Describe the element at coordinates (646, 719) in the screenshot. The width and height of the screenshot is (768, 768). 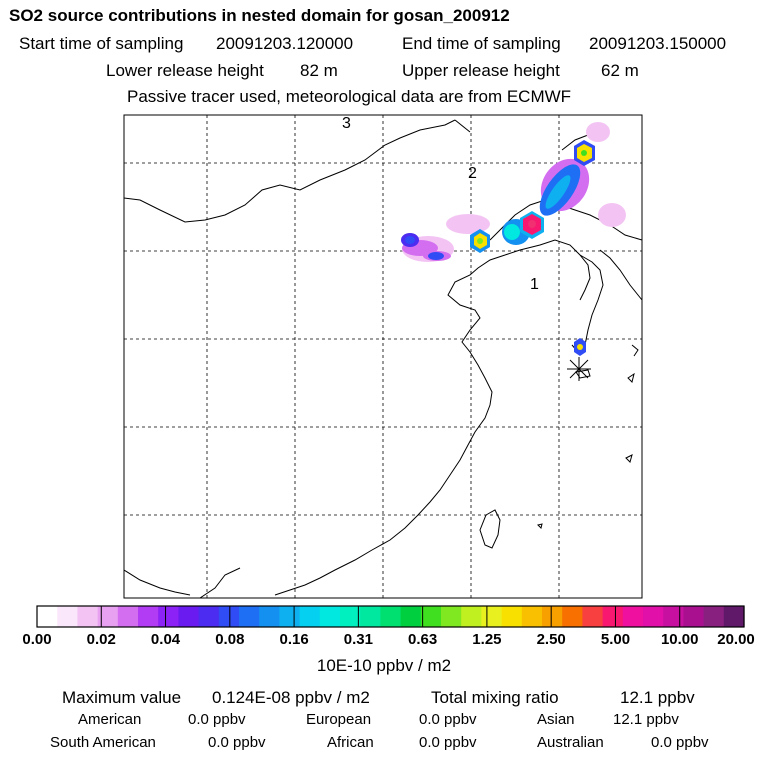
I see `region-value-asian: 12.1 ppbv` at that location.